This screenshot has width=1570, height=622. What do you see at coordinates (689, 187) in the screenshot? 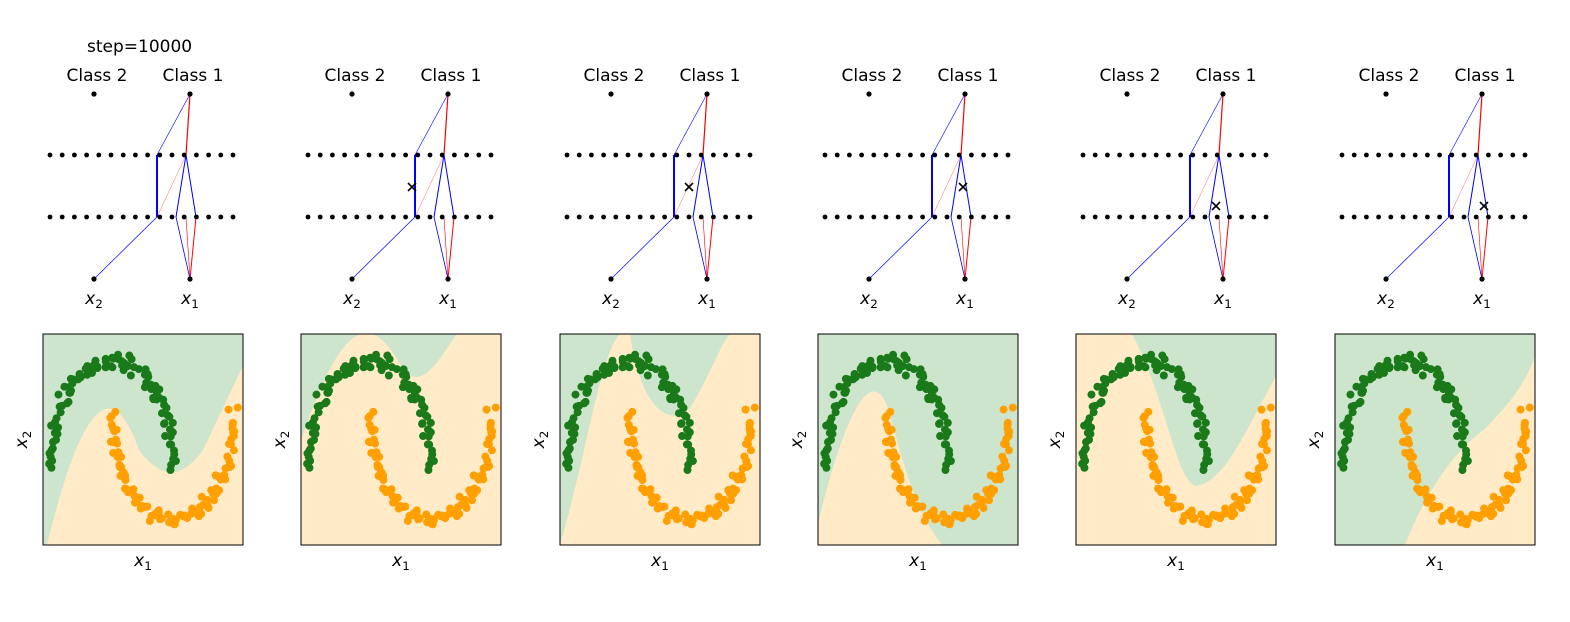
I see `probe-marker` at bounding box center [689, 187].